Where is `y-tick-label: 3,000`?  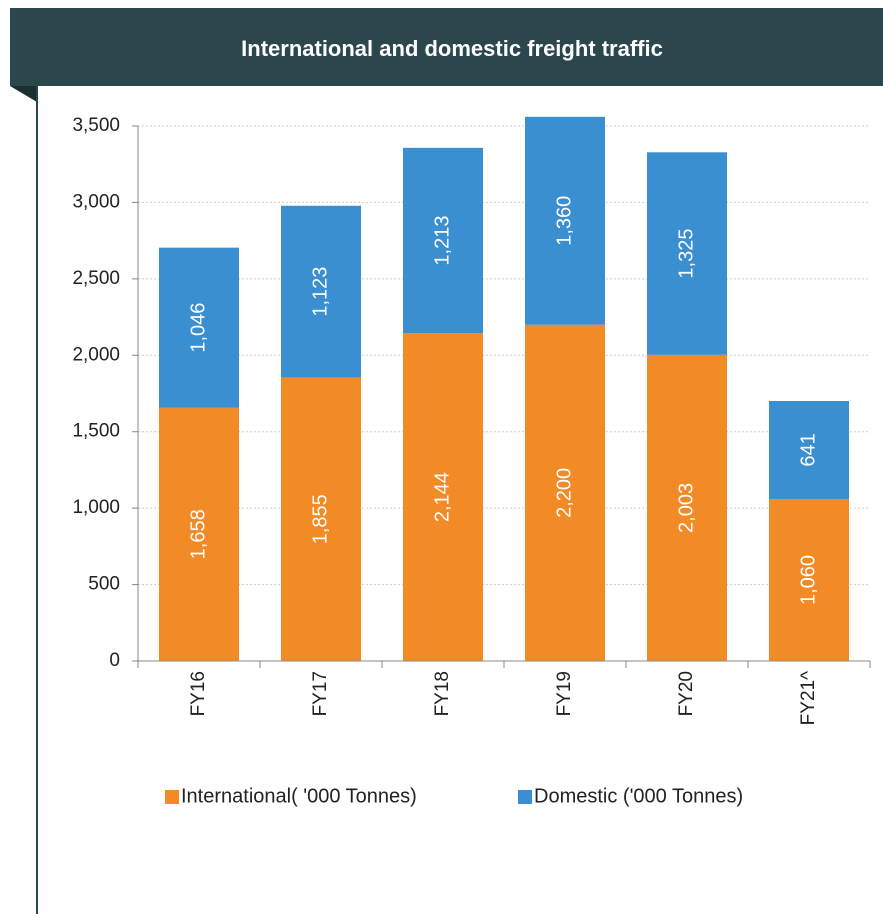
y-tick-label: 3,000 is located at coordinates (96, 201).